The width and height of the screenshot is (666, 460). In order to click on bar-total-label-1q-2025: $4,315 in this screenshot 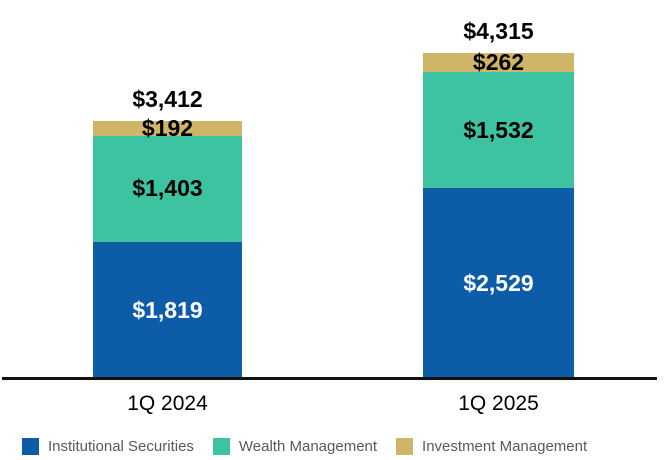, I will do `click(498, 30)`.